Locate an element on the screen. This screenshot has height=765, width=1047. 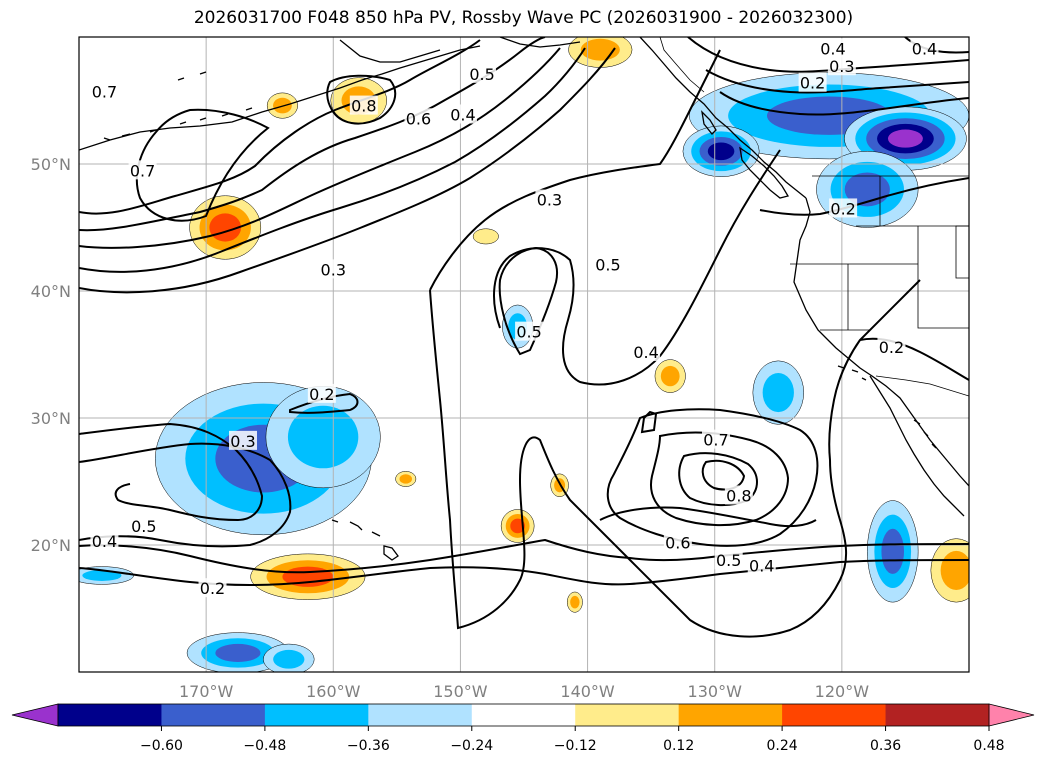
longitude-tick-label: 170°W is located at coordinates (206, 691).